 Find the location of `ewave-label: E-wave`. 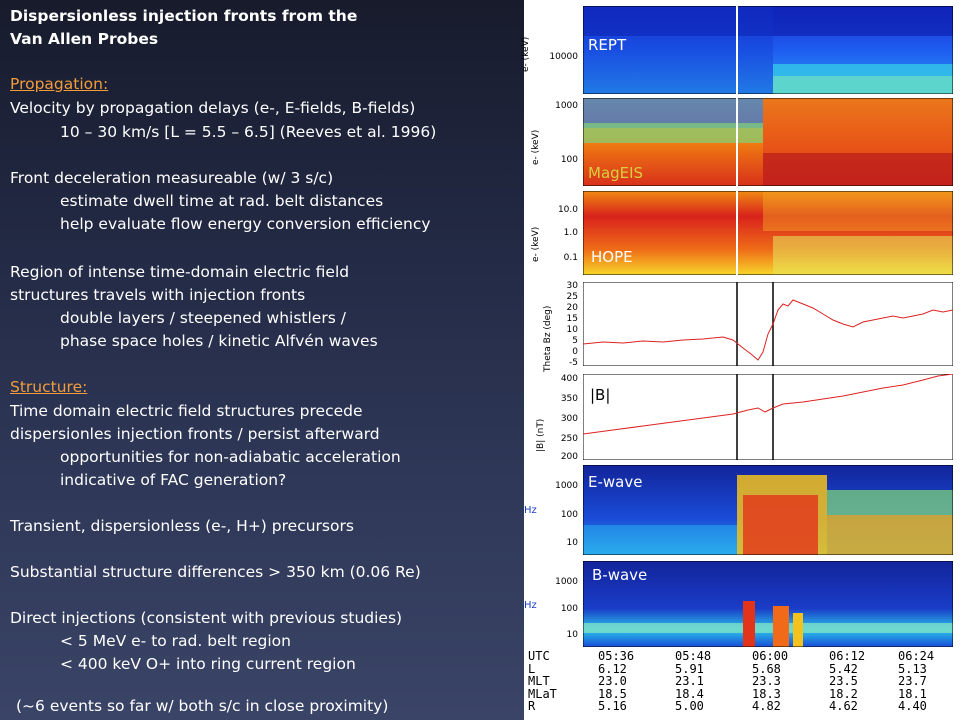

ewave-label: E-wave is located at coordinates (615, 482).